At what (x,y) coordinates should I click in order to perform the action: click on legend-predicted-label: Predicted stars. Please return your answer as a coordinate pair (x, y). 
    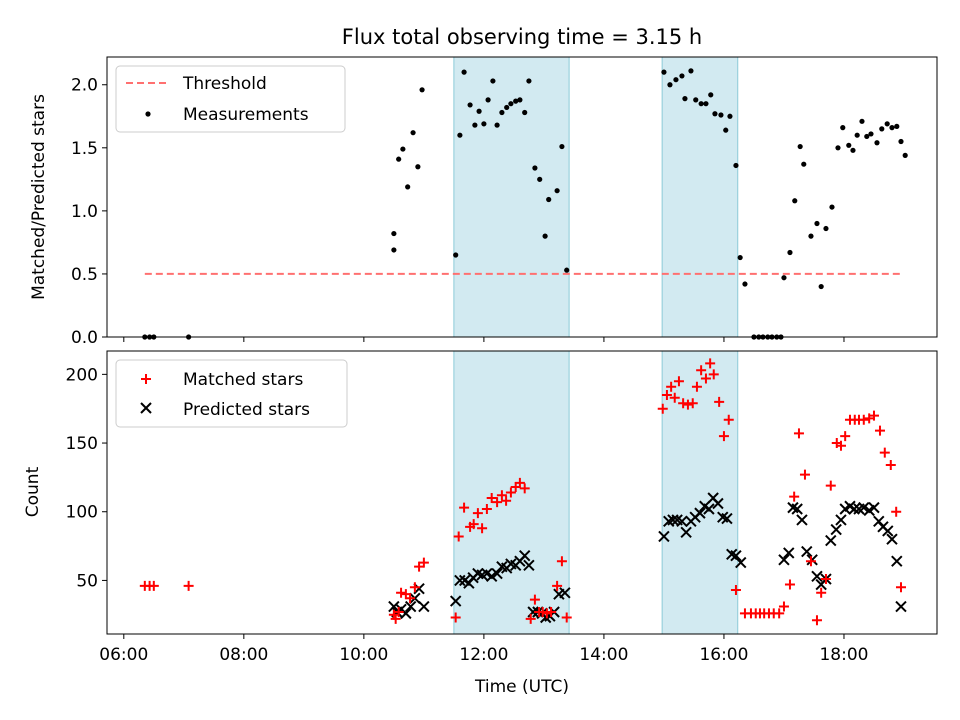
    Looking at the image, I should click on (246, 410).